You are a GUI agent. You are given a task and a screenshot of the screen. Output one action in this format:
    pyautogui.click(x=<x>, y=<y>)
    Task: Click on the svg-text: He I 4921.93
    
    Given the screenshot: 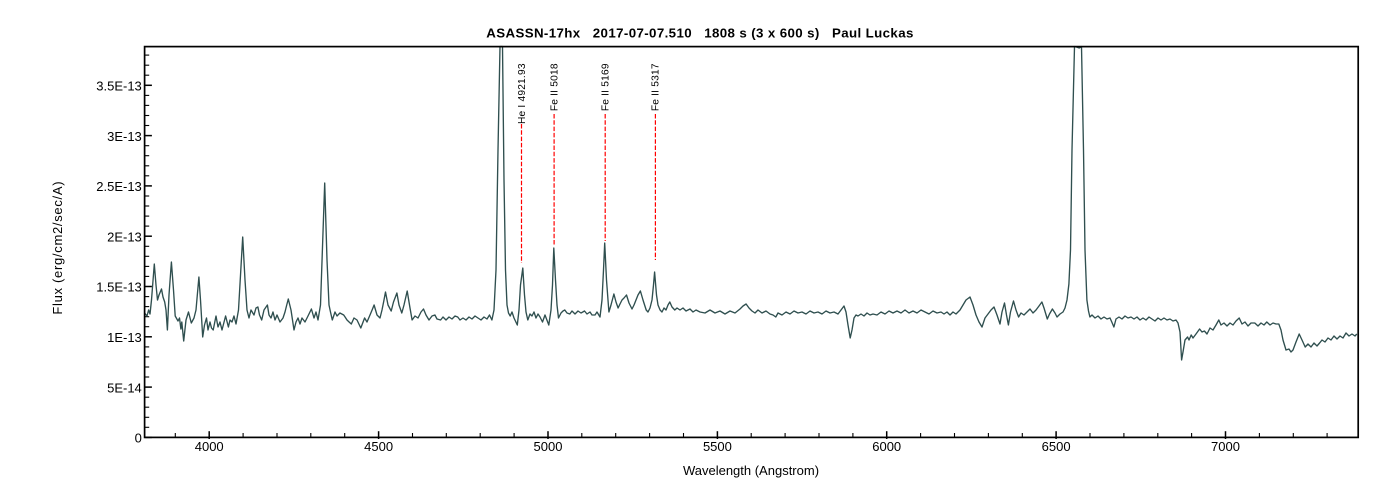 What is the action you would take?
    pyautogui.click(x=522, y=93)
    